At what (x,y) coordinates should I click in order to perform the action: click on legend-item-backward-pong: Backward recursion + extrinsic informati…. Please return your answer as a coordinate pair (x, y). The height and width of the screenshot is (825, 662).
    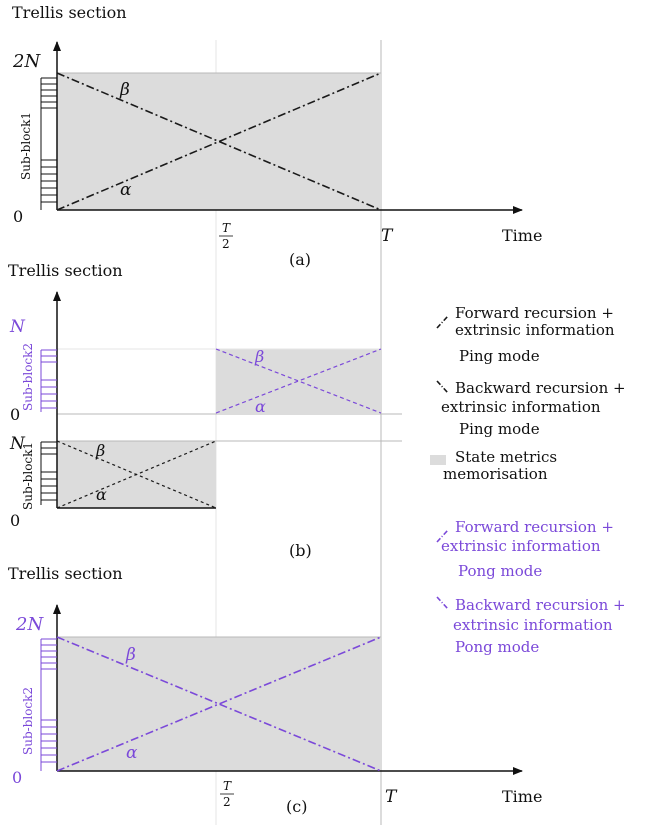
    Looking at the image, I should click on (531, 626).